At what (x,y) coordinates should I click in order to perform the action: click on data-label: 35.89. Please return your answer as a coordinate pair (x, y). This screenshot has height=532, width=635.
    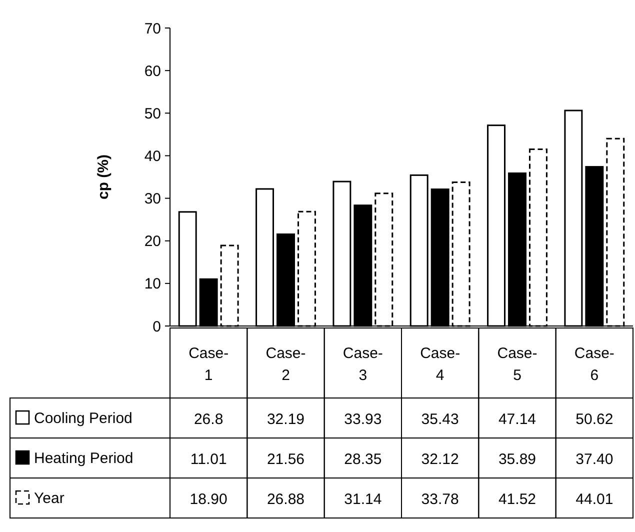
    Looking at the image, I should click on (517, 459).